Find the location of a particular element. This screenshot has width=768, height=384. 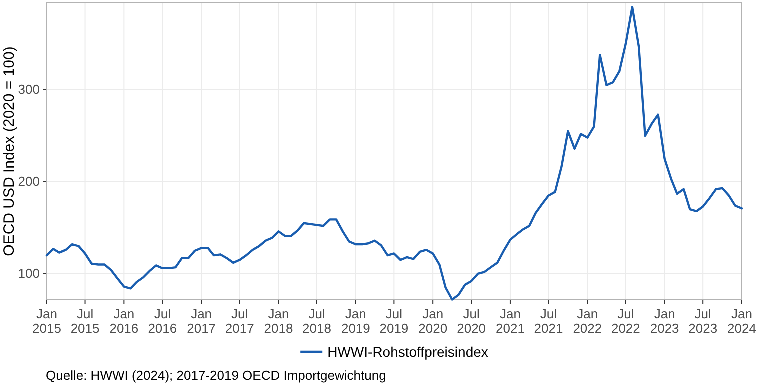

x-tick-label: Jul 2021 is located at coordinates (549, 321).